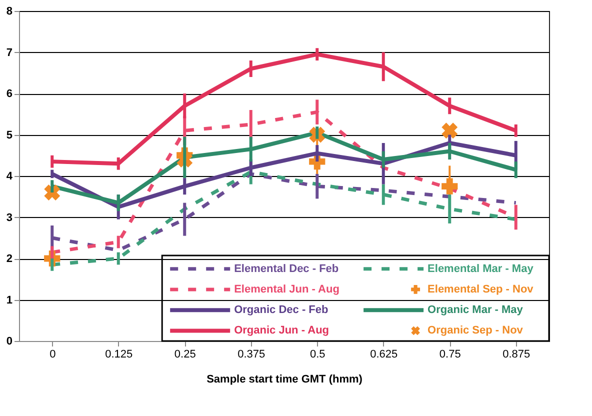  What do you see at coordinates (281, 310) in the screenshot?
I see `text: Organic Dec - Feb` at bounding box center [281, 310].